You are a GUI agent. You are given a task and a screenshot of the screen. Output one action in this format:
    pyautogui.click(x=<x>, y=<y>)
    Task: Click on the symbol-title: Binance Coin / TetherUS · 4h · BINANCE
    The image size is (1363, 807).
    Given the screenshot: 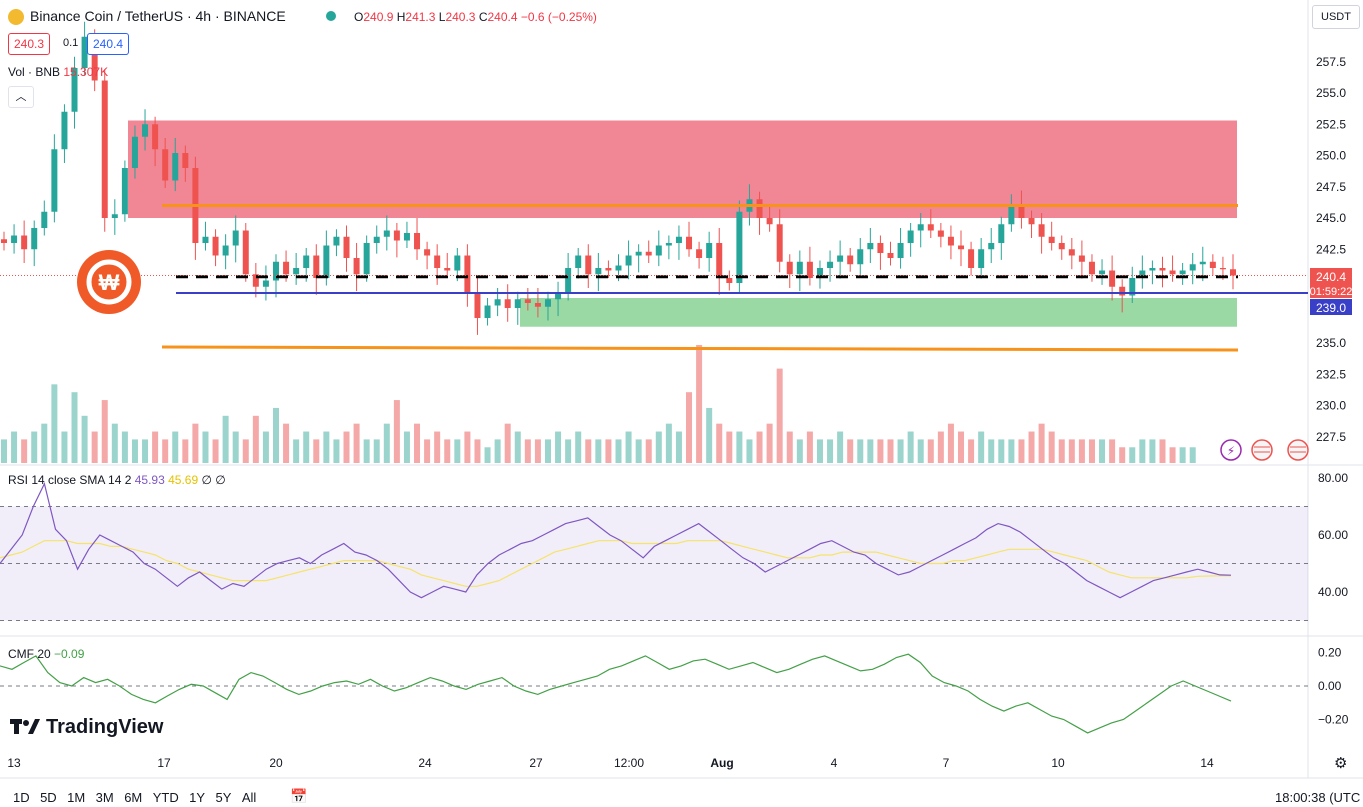 What is the action you would take?
    pyautogui.click(x=158, y=16)
    